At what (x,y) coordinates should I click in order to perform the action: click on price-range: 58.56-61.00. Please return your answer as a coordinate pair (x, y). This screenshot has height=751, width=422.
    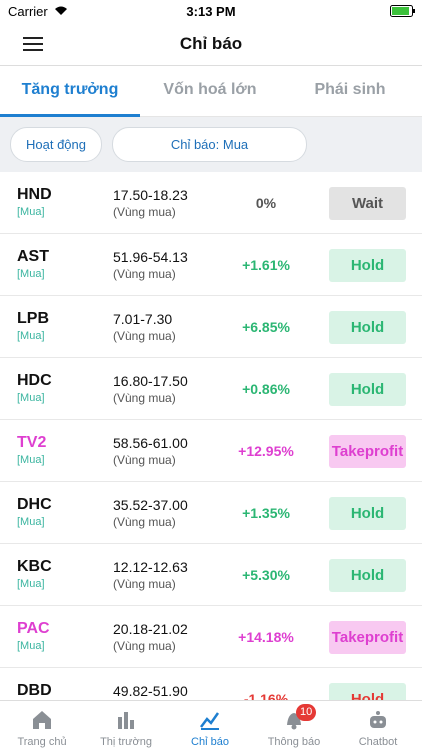
    Looking at the image, I should click on (150, 443).